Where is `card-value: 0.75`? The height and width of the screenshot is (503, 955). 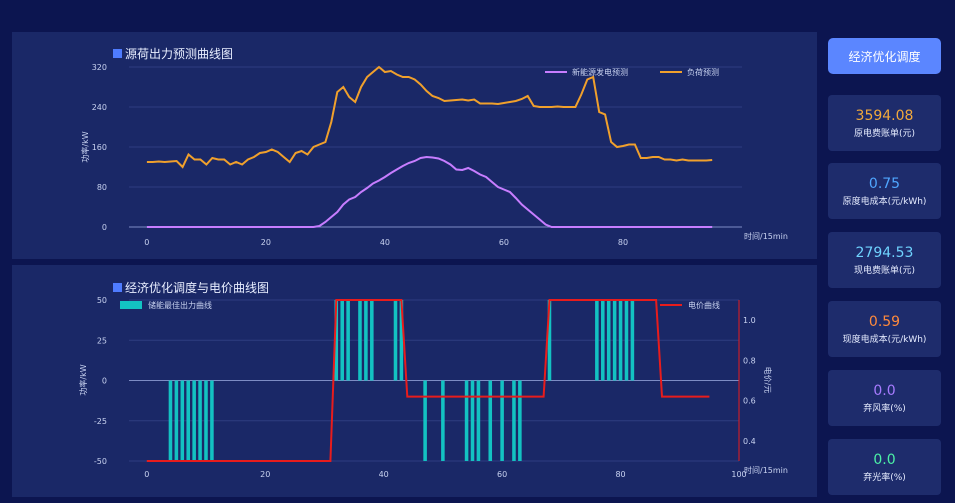
card-value: 0.75 is located at coordinates (884, 183).